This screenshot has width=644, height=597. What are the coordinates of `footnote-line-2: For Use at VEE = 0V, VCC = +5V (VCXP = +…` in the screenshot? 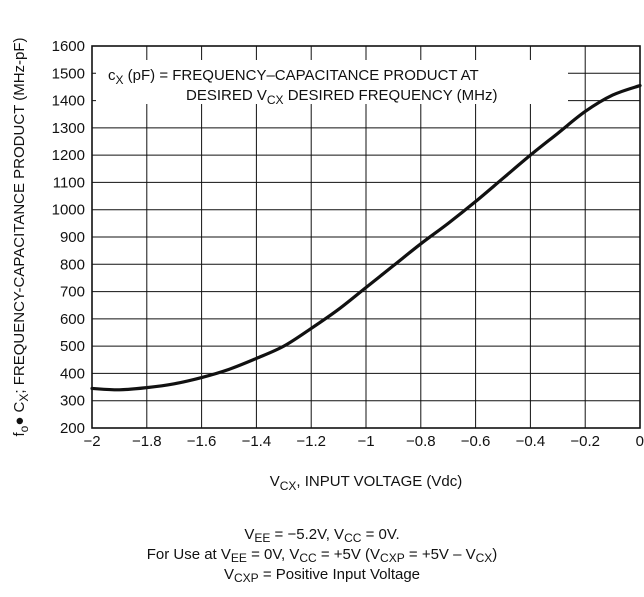 It's located at (322, 555).